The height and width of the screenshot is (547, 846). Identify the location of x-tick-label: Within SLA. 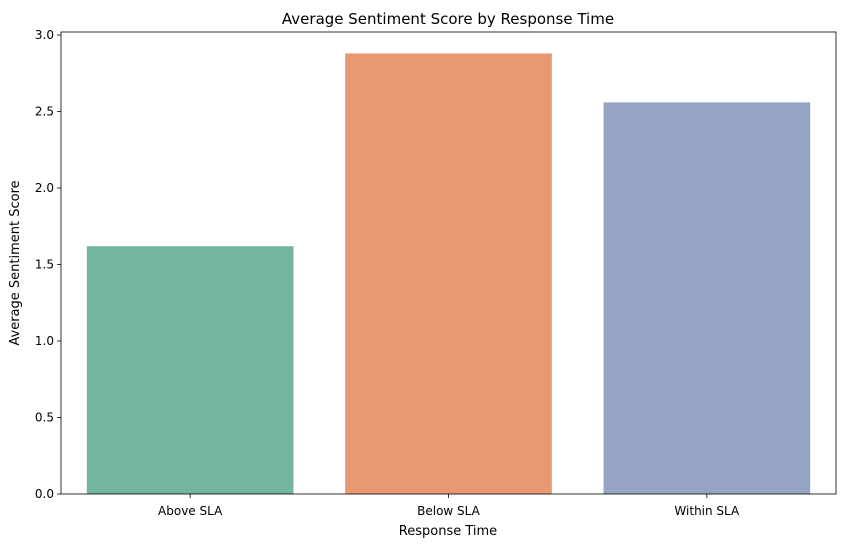
(707, 511).